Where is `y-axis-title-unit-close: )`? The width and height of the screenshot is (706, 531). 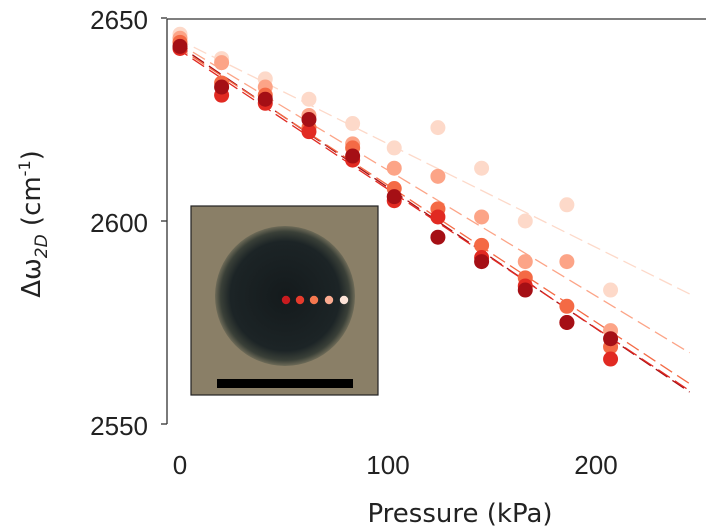 y-axis-title-unit-close: ) is located at coordinates (32, 155).